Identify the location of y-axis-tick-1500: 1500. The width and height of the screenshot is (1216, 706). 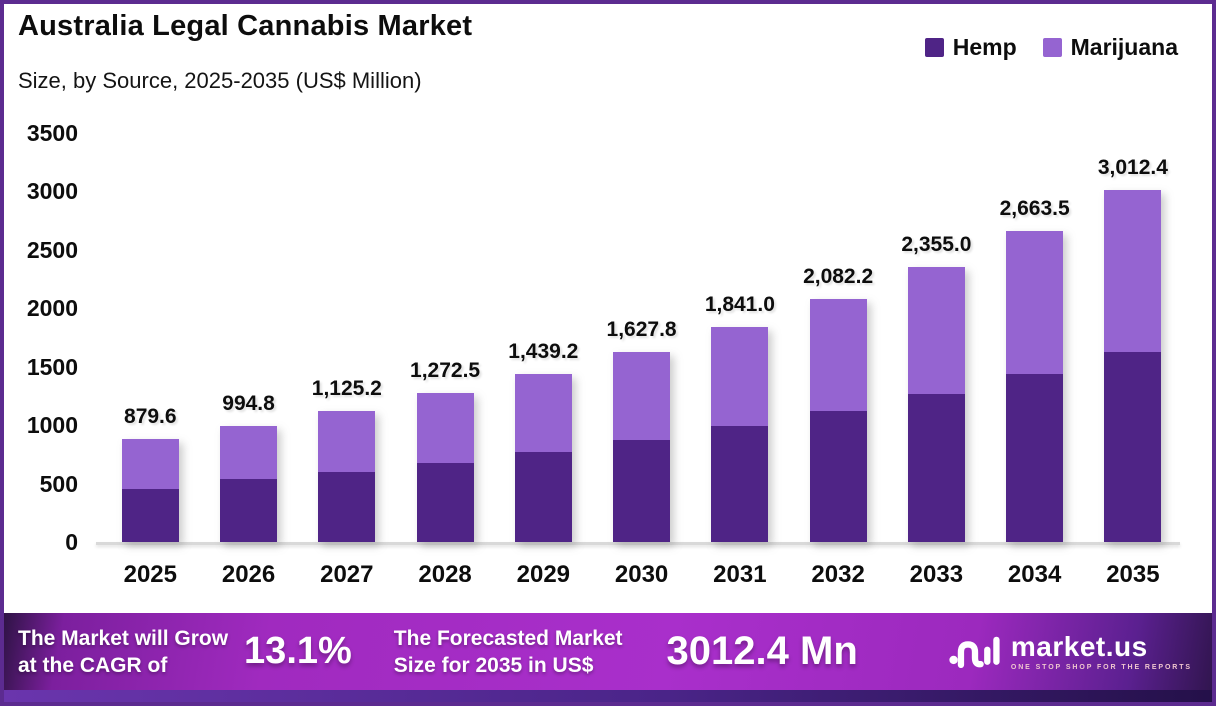
(52, 366).